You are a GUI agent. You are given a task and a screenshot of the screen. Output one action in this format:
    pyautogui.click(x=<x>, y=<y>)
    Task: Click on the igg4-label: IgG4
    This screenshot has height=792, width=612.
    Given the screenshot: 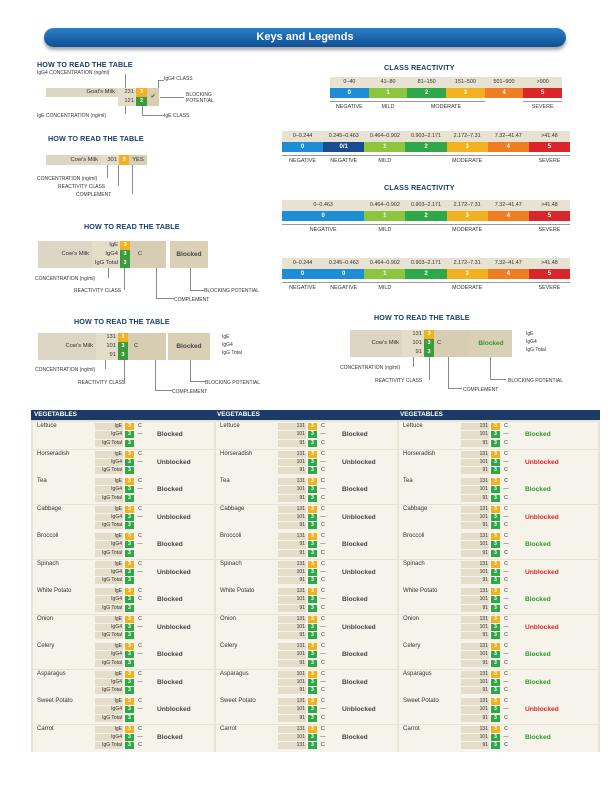 What is the action you would take?
    pyautogui.click(x=106, y=254)
    